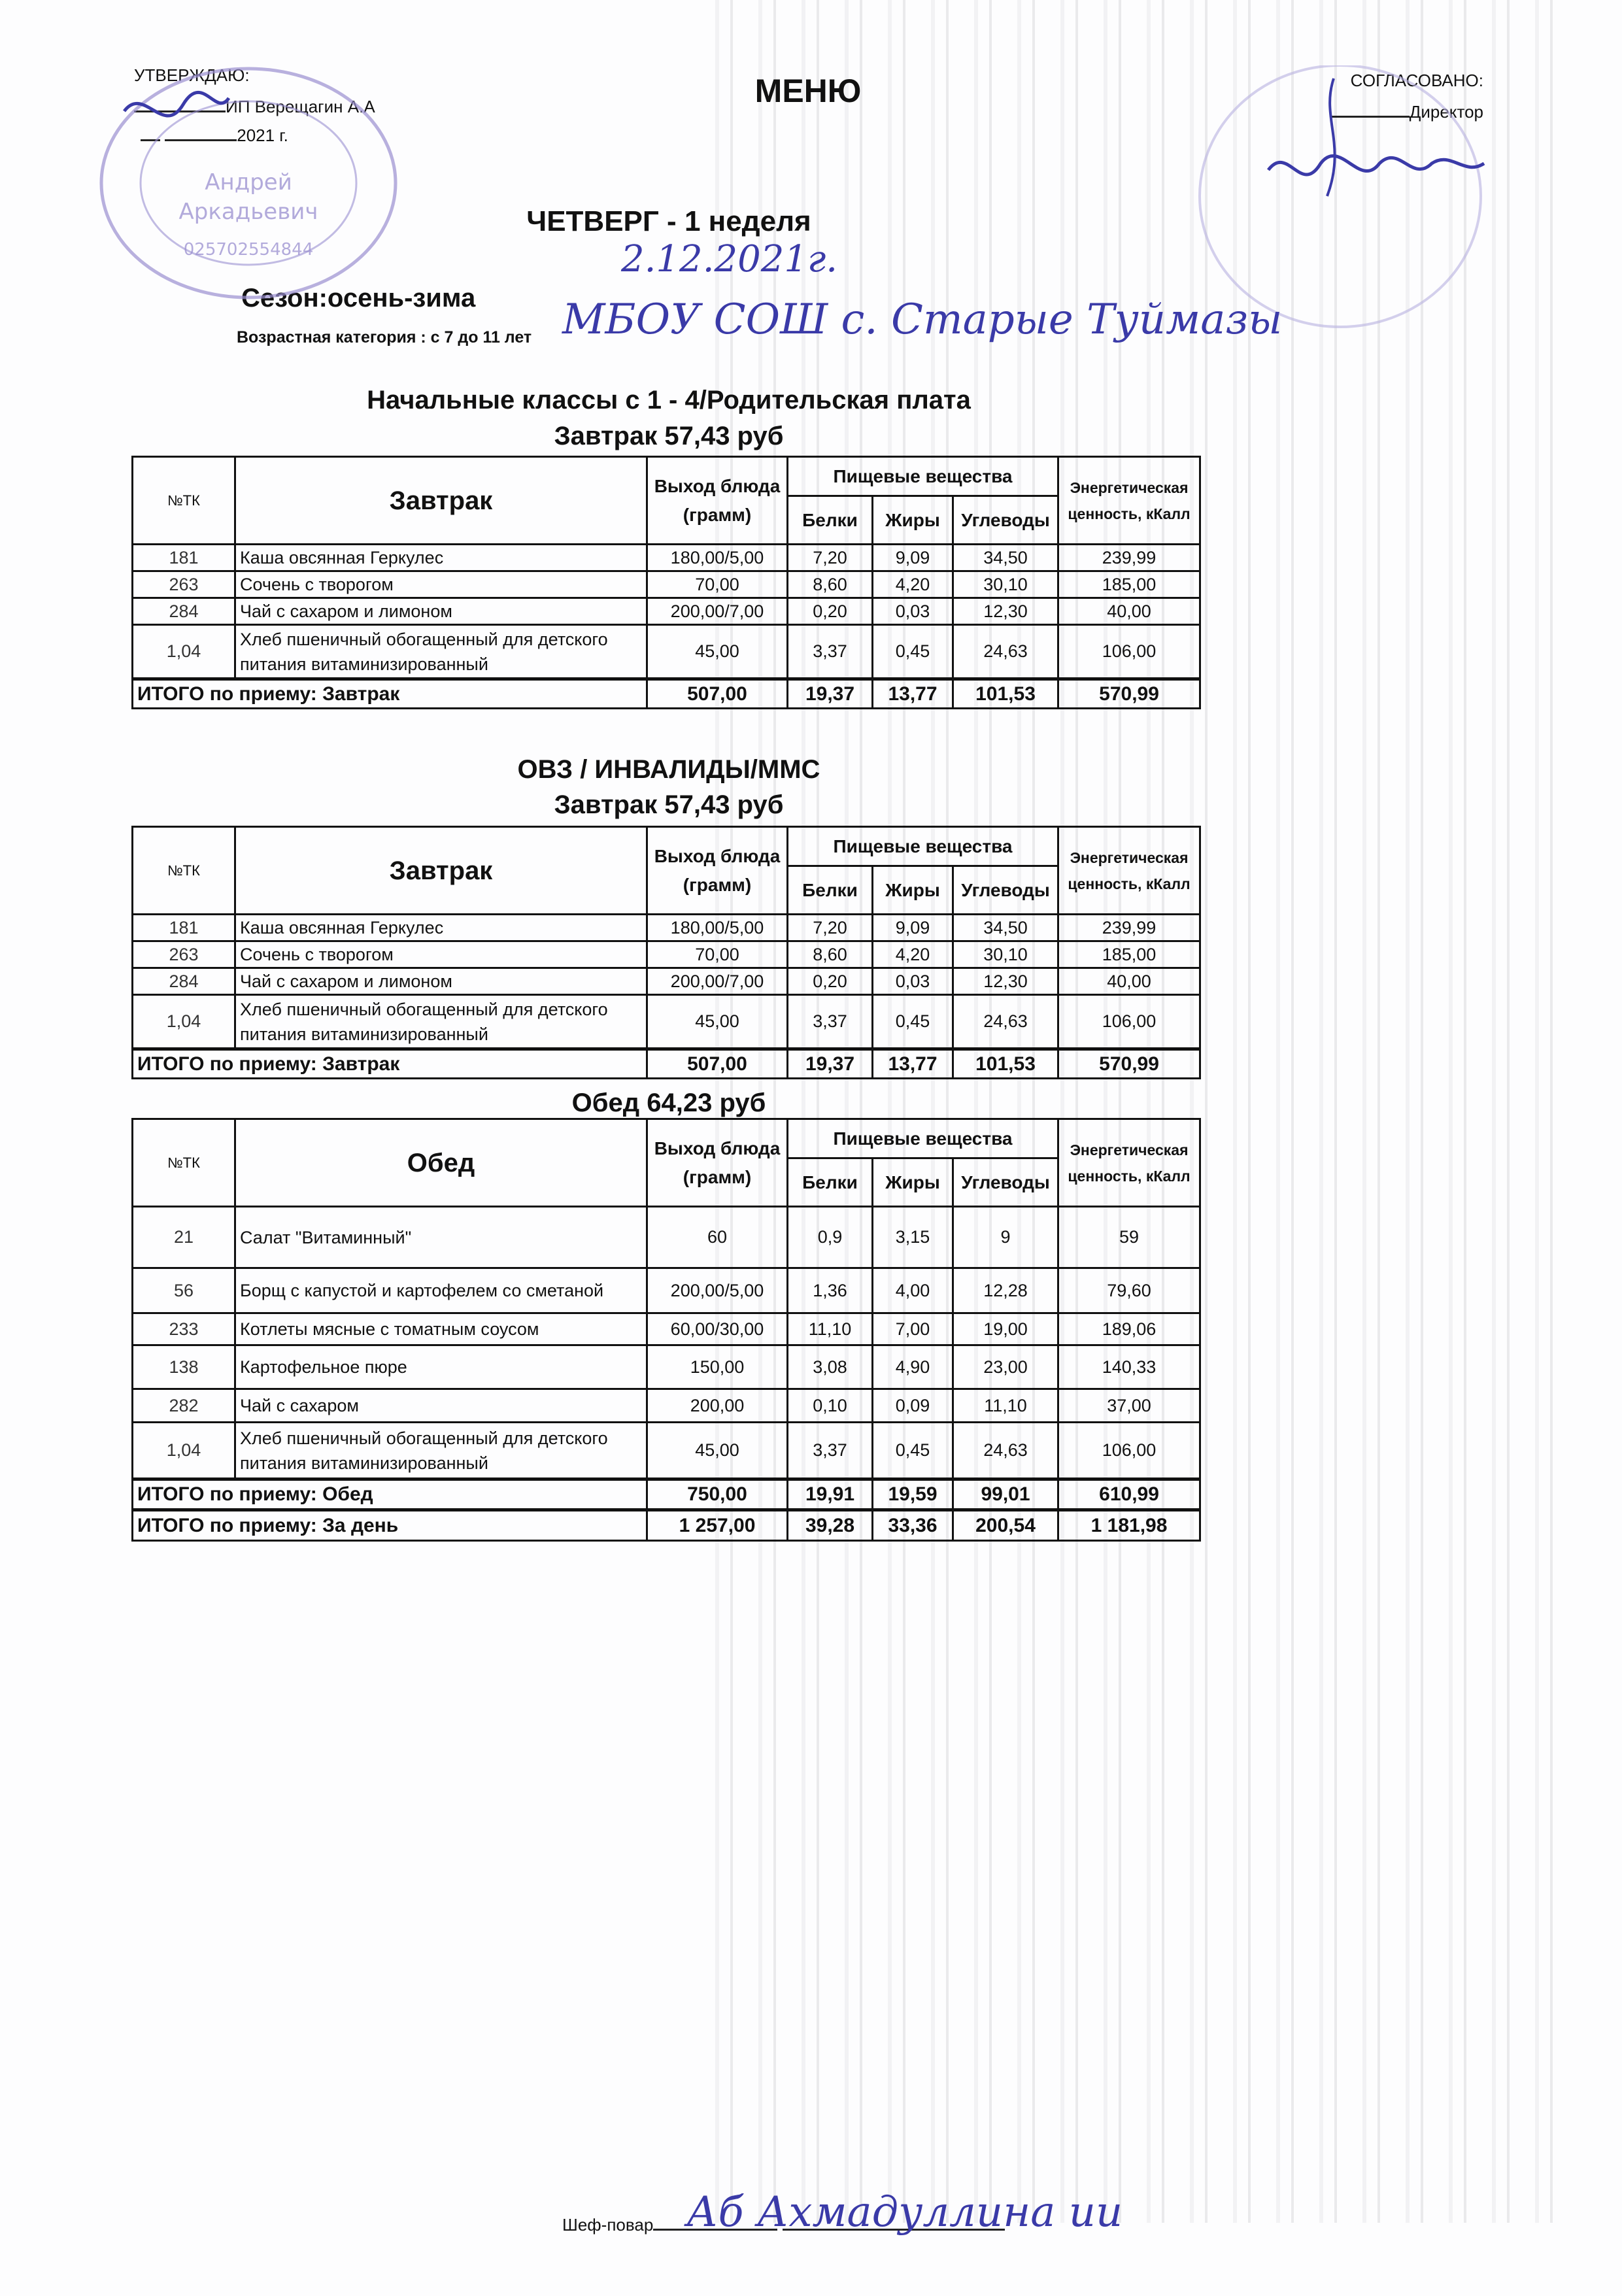  I want to click on cell-energy: 239,99, so click(1129, 927).